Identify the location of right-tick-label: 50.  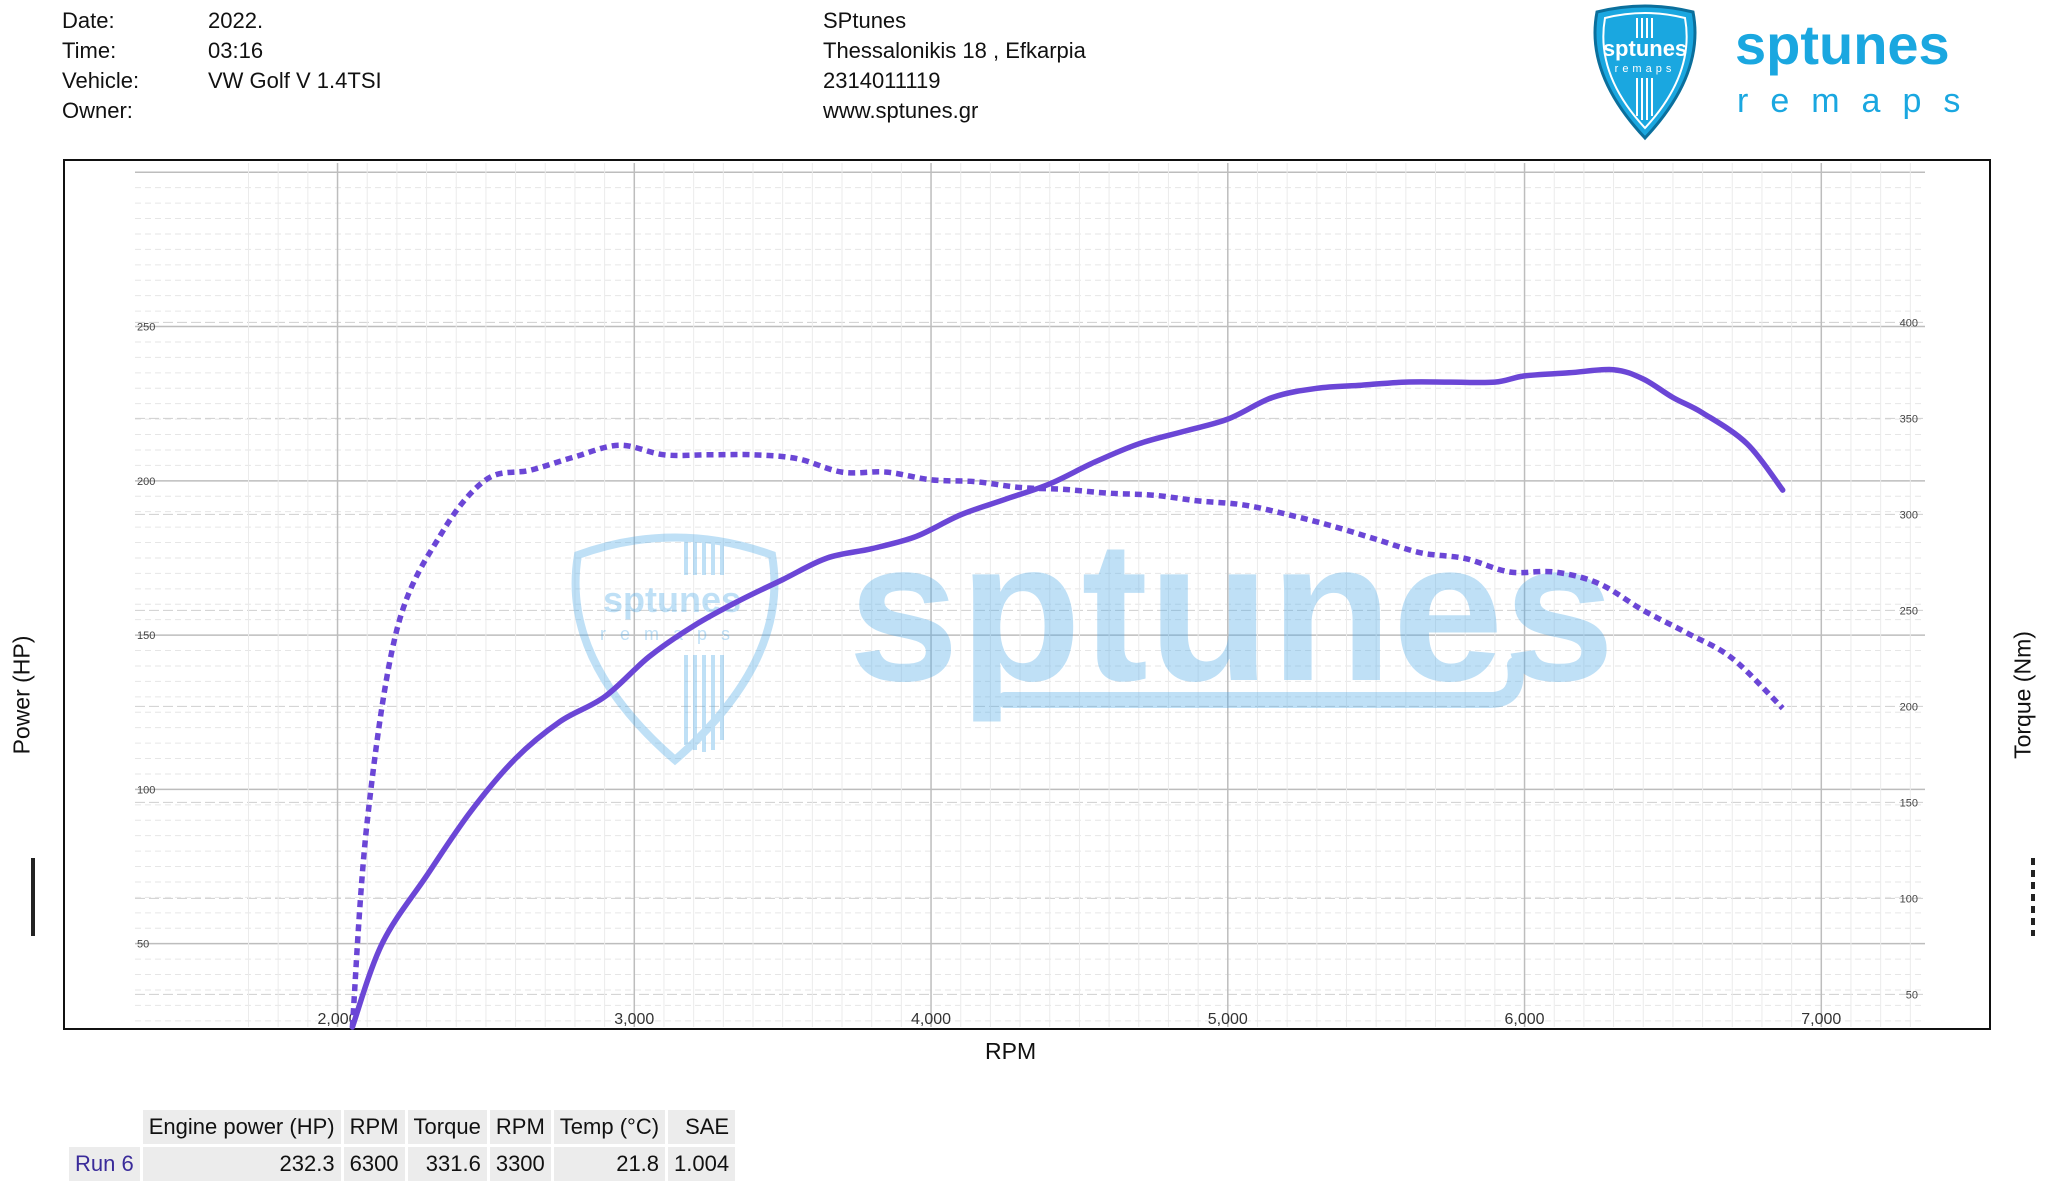
(1912, 995).